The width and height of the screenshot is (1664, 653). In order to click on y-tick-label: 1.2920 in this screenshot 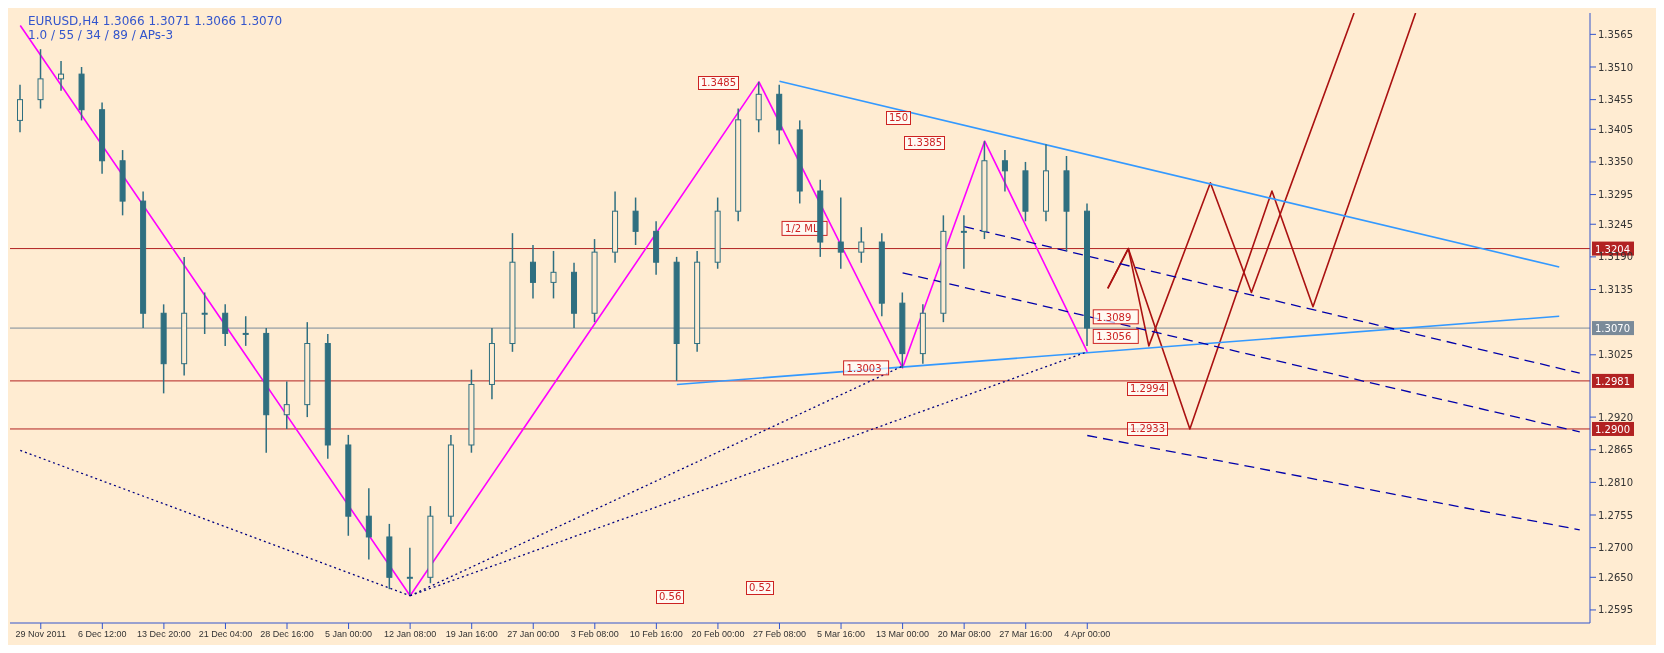, I will do `click(1615, 417)`.